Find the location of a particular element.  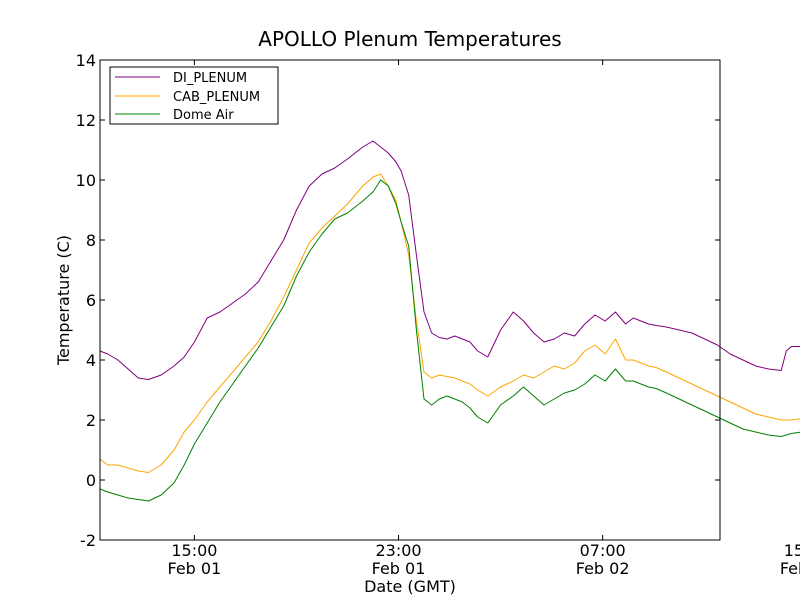

x-axis-label: Date (GMT) is located at coordinates (410, 586).